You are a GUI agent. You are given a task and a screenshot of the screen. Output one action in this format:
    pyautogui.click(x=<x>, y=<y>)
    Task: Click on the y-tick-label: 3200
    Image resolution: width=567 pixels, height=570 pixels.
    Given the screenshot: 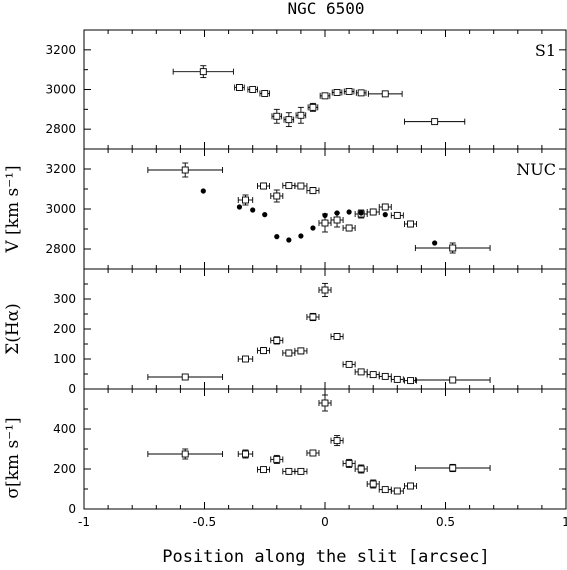 What is the action you would take?
    pyautogui.click(x=60, y=50)
    